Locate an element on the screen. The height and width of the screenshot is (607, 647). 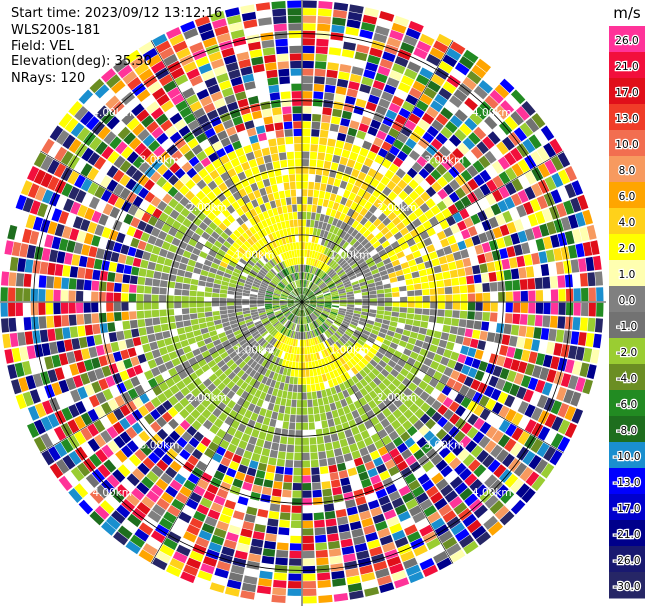
radar-gate-2036 is located at coordinates (433, 544).